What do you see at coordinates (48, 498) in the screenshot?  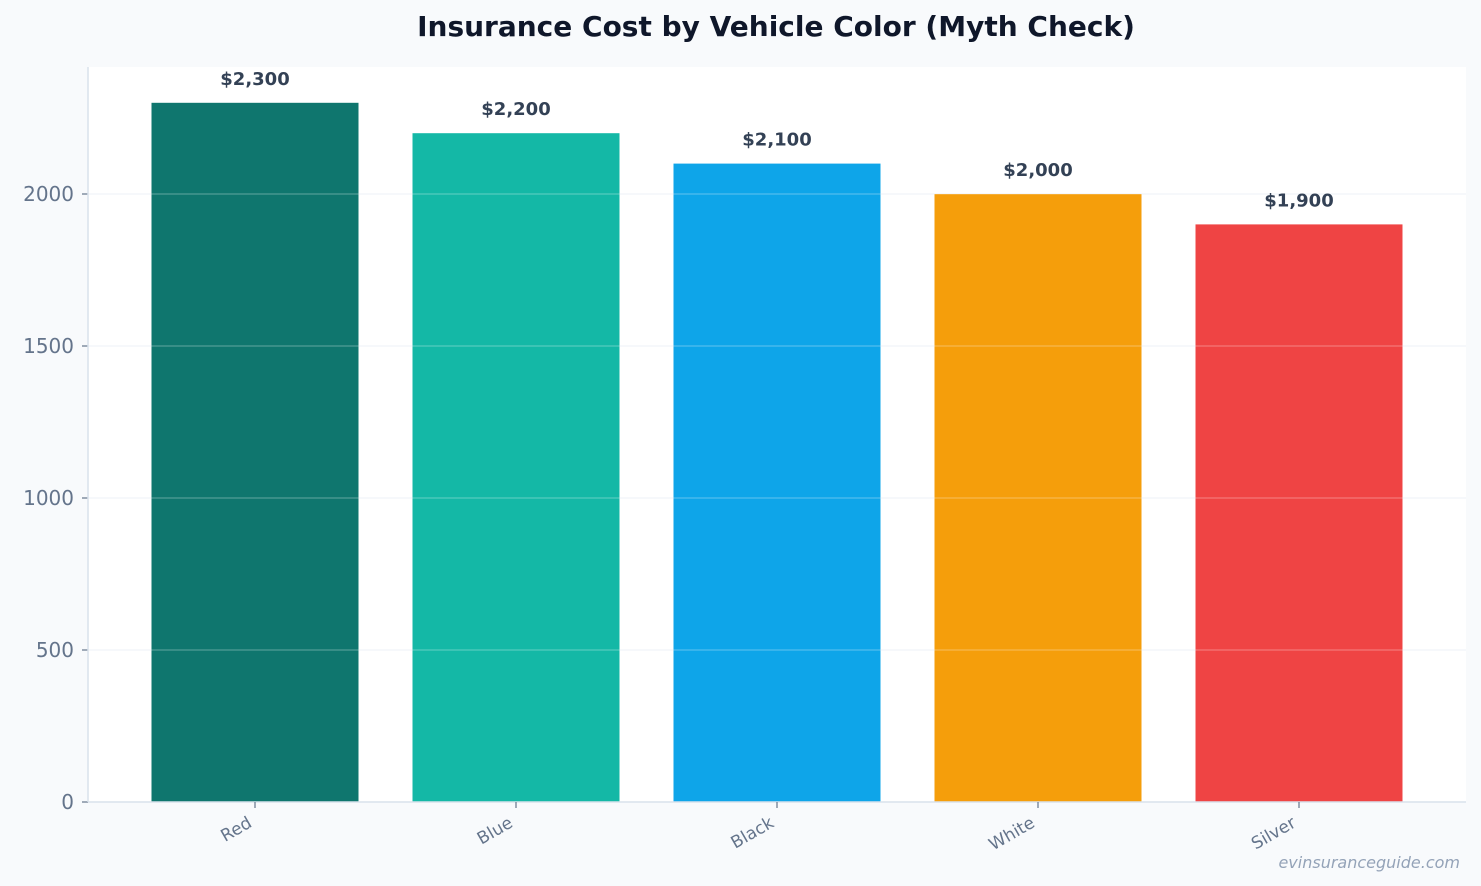 I see `y-tick-label: 1000` at bounding box center [48, 498].